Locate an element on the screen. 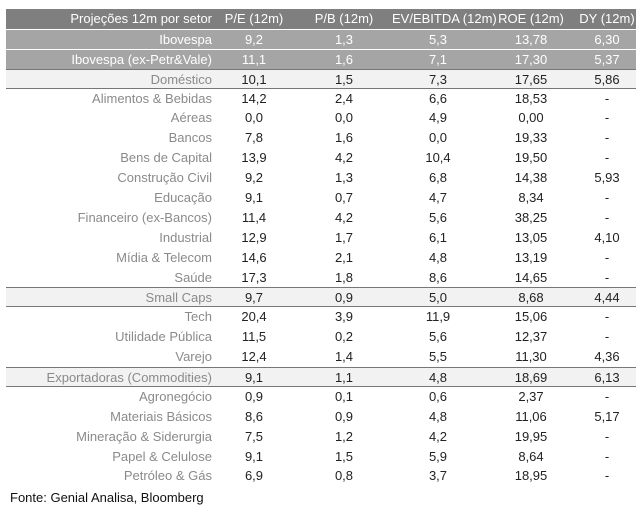 The height and width of the screenshot is (512, 641). cell-value: 4,44 is located at coordinates (607, 298).